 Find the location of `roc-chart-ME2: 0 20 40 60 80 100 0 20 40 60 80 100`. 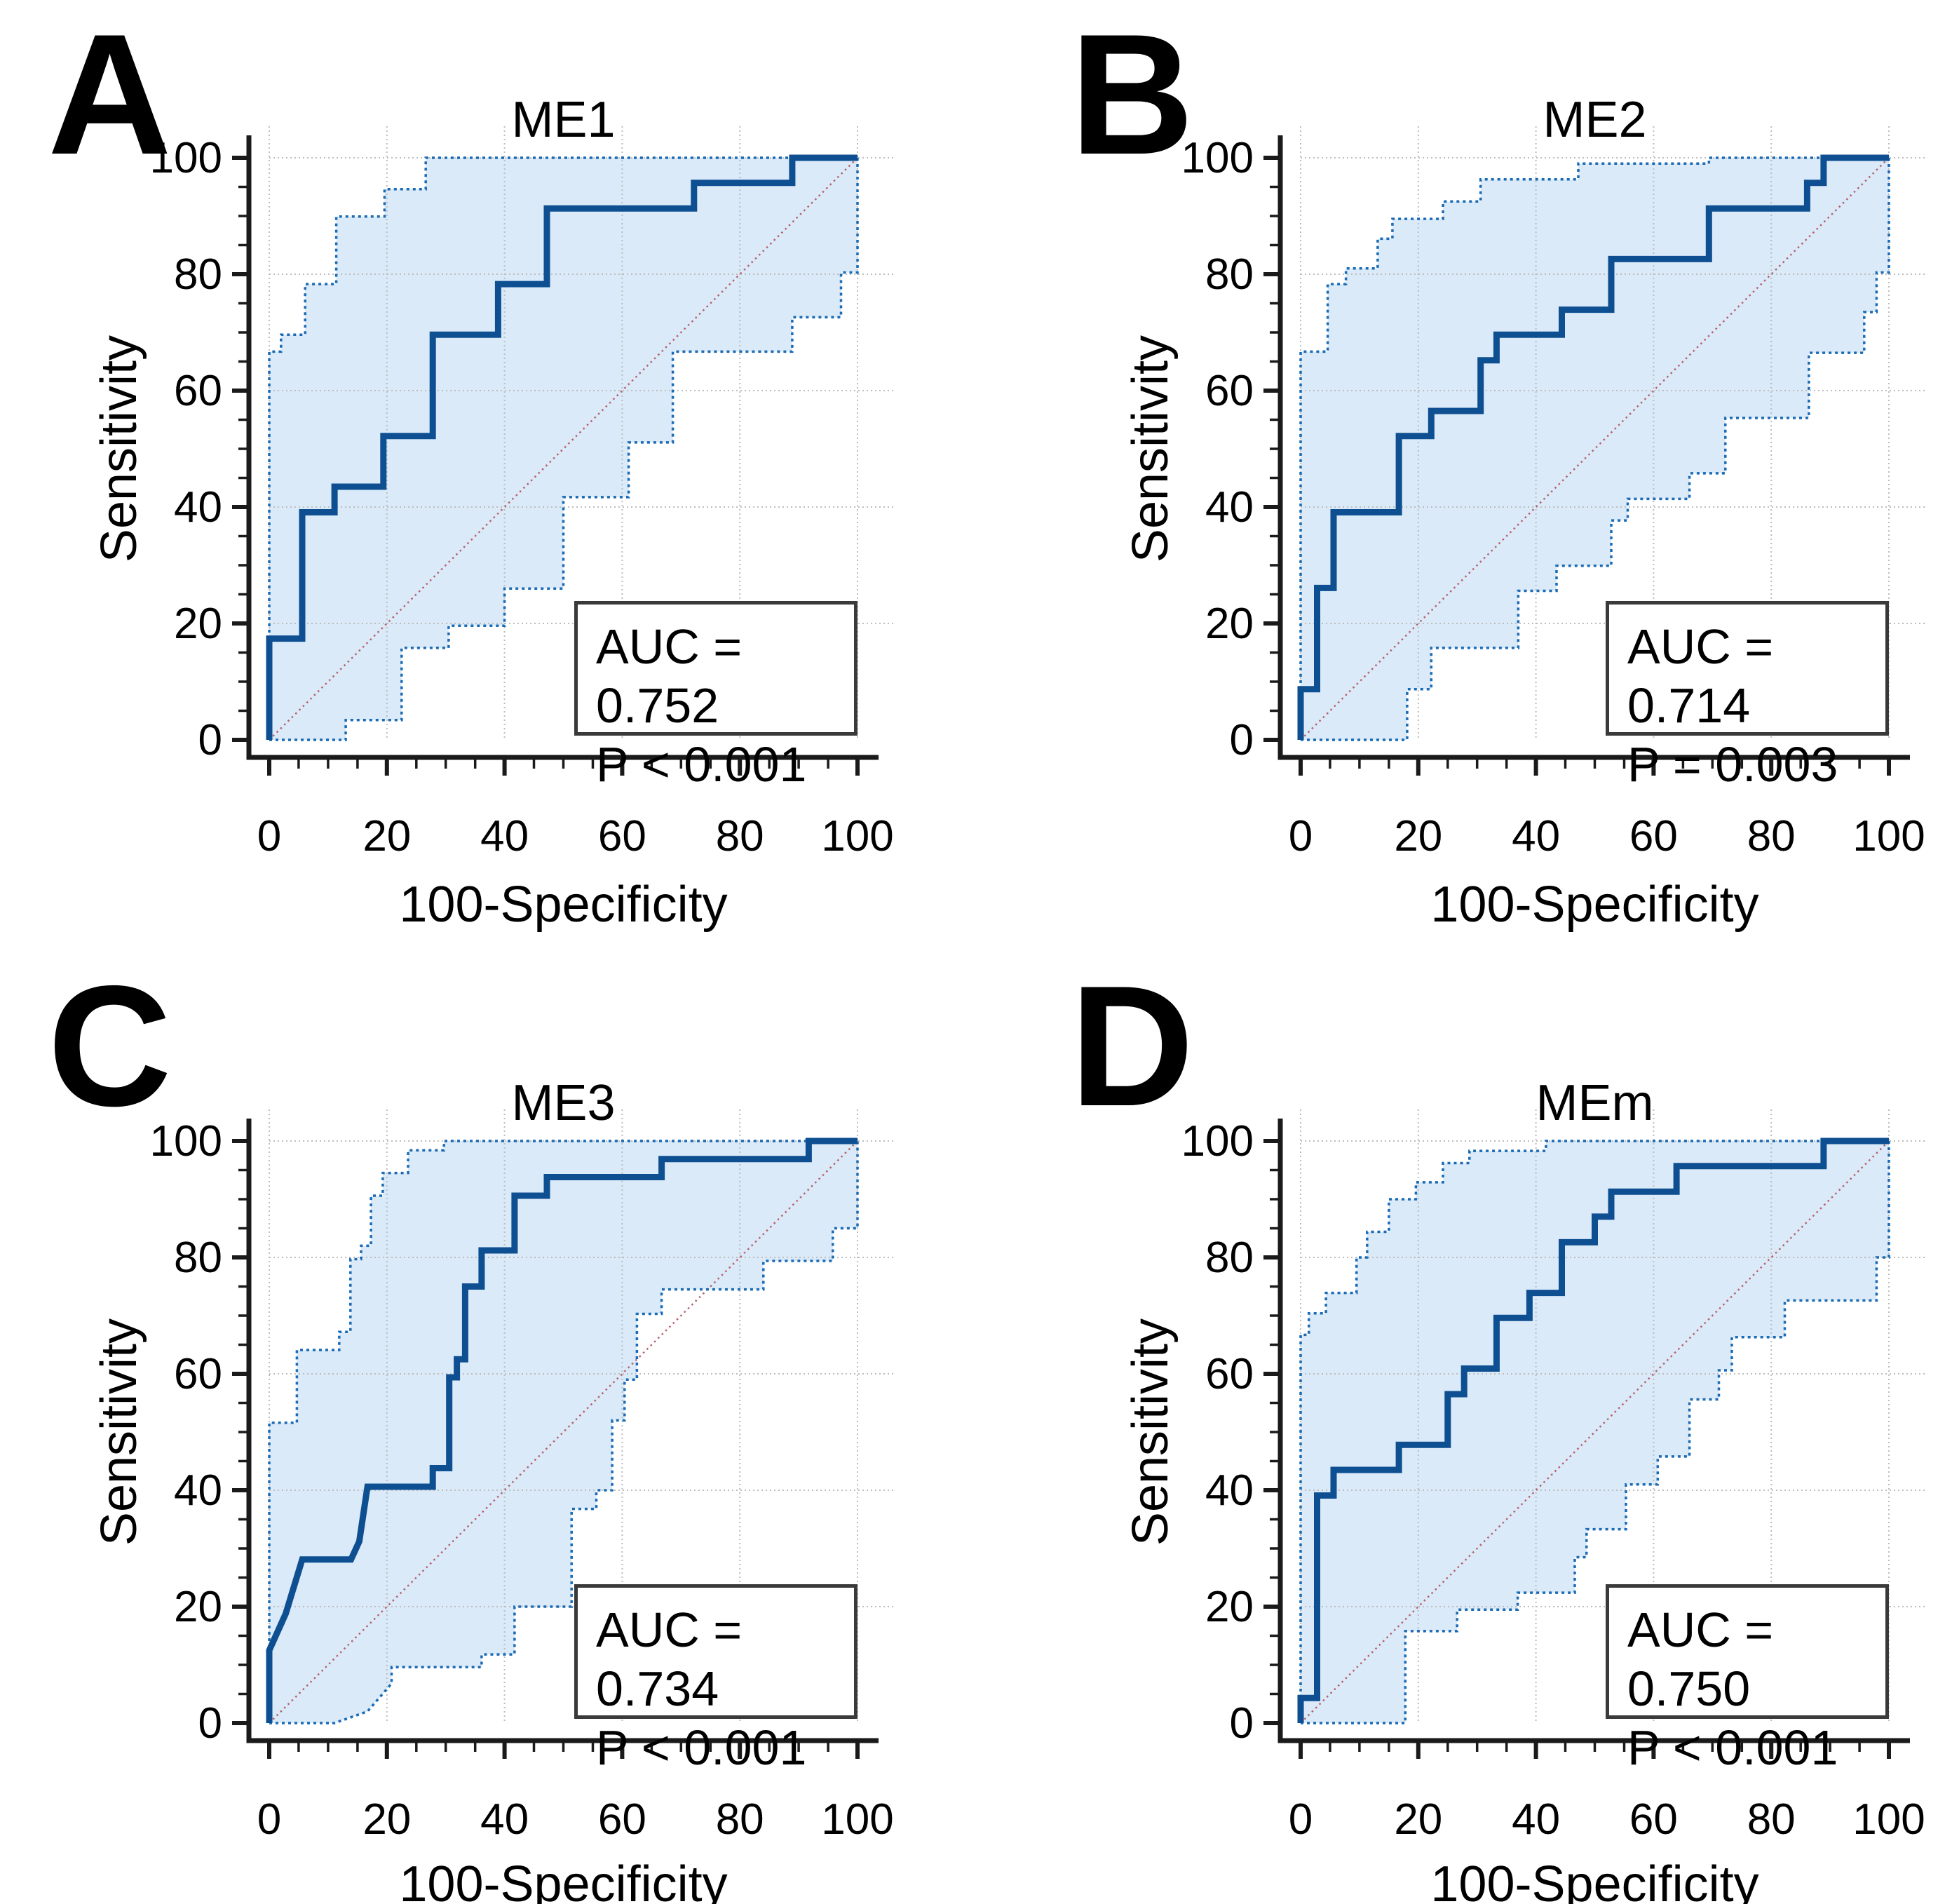

roc-chart-ME2: 0 20 40 60 80 100 0 20 40 60 80 100 is located at coordinates (1554, 493).